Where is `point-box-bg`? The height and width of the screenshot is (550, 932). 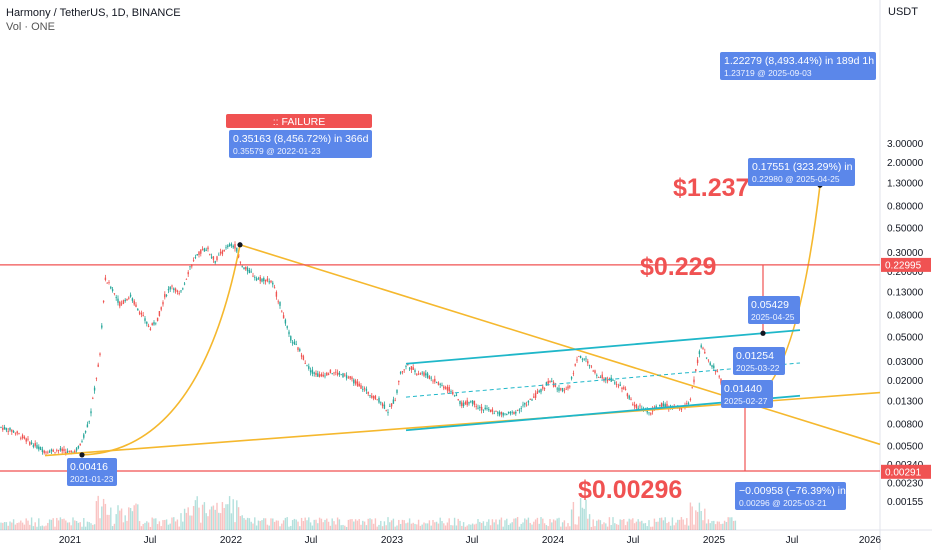
point-box-bg is located at coordinates (747, 394).